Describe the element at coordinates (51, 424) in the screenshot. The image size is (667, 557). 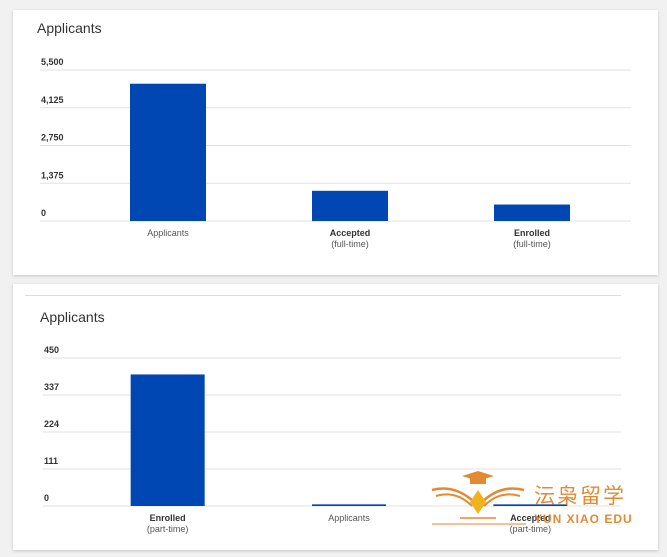
I see `y-tick-label: 224` at that location.